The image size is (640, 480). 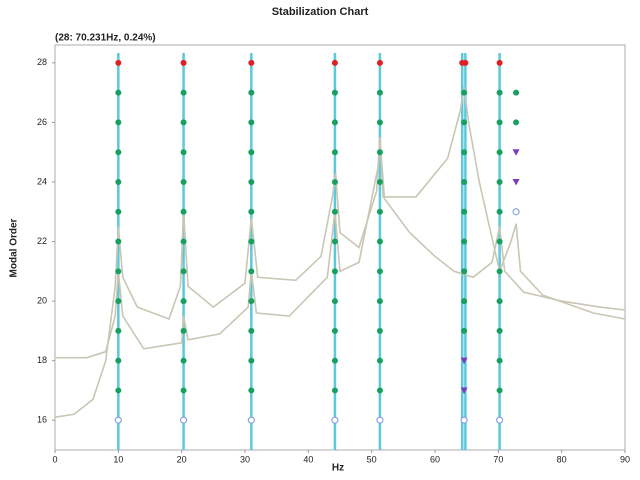 I want to click on x-tick-label: 90, so click(x=625, y=459).